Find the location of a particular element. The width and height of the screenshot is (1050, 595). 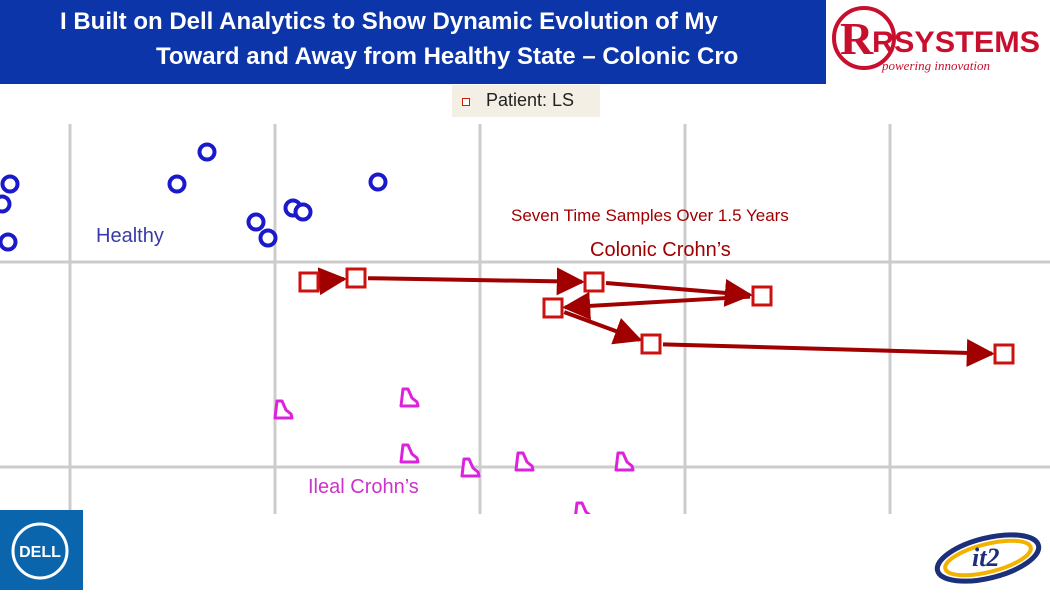

chart-legend: Patient: LS is located at coordinates (526, 101).